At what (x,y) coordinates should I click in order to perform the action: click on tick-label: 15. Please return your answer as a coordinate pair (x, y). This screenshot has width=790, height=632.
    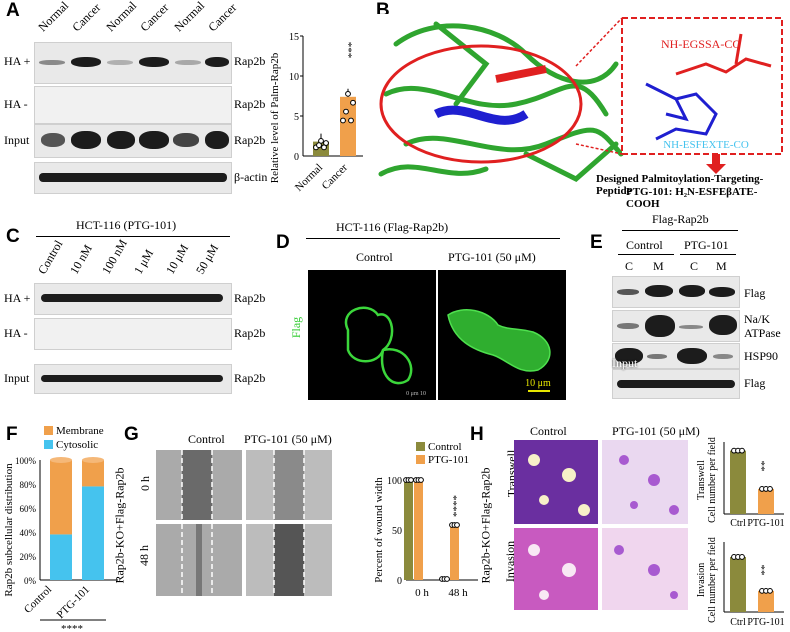
    Looking at the image, I should click on (294, 37).